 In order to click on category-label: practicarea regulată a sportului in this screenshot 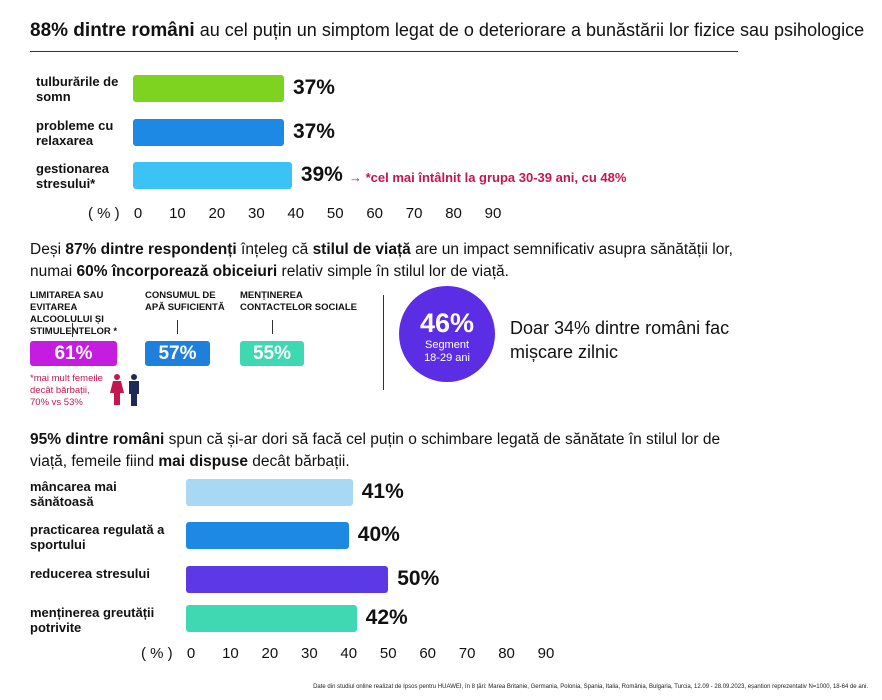, I will do `click(97, 537)`.